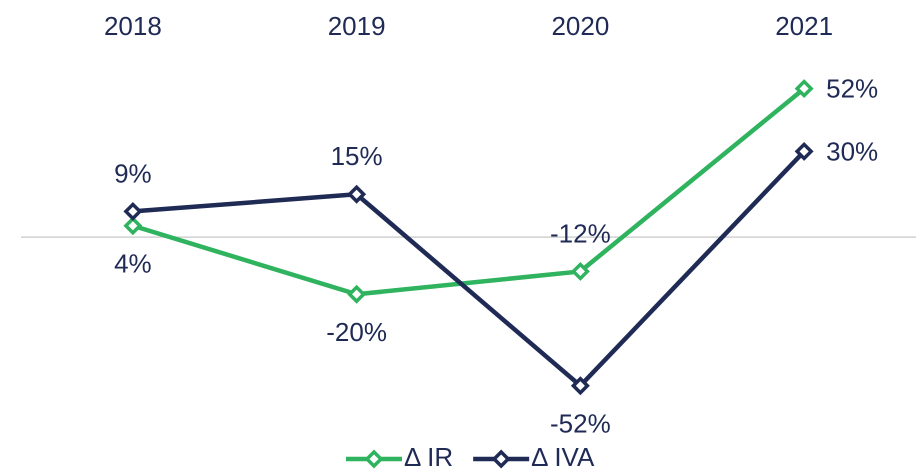 The width and height of the screenshot is (921, 472). Describe the element at coordinates (580, 424) in the screenshot. I see `data-label: -52%` at that location.